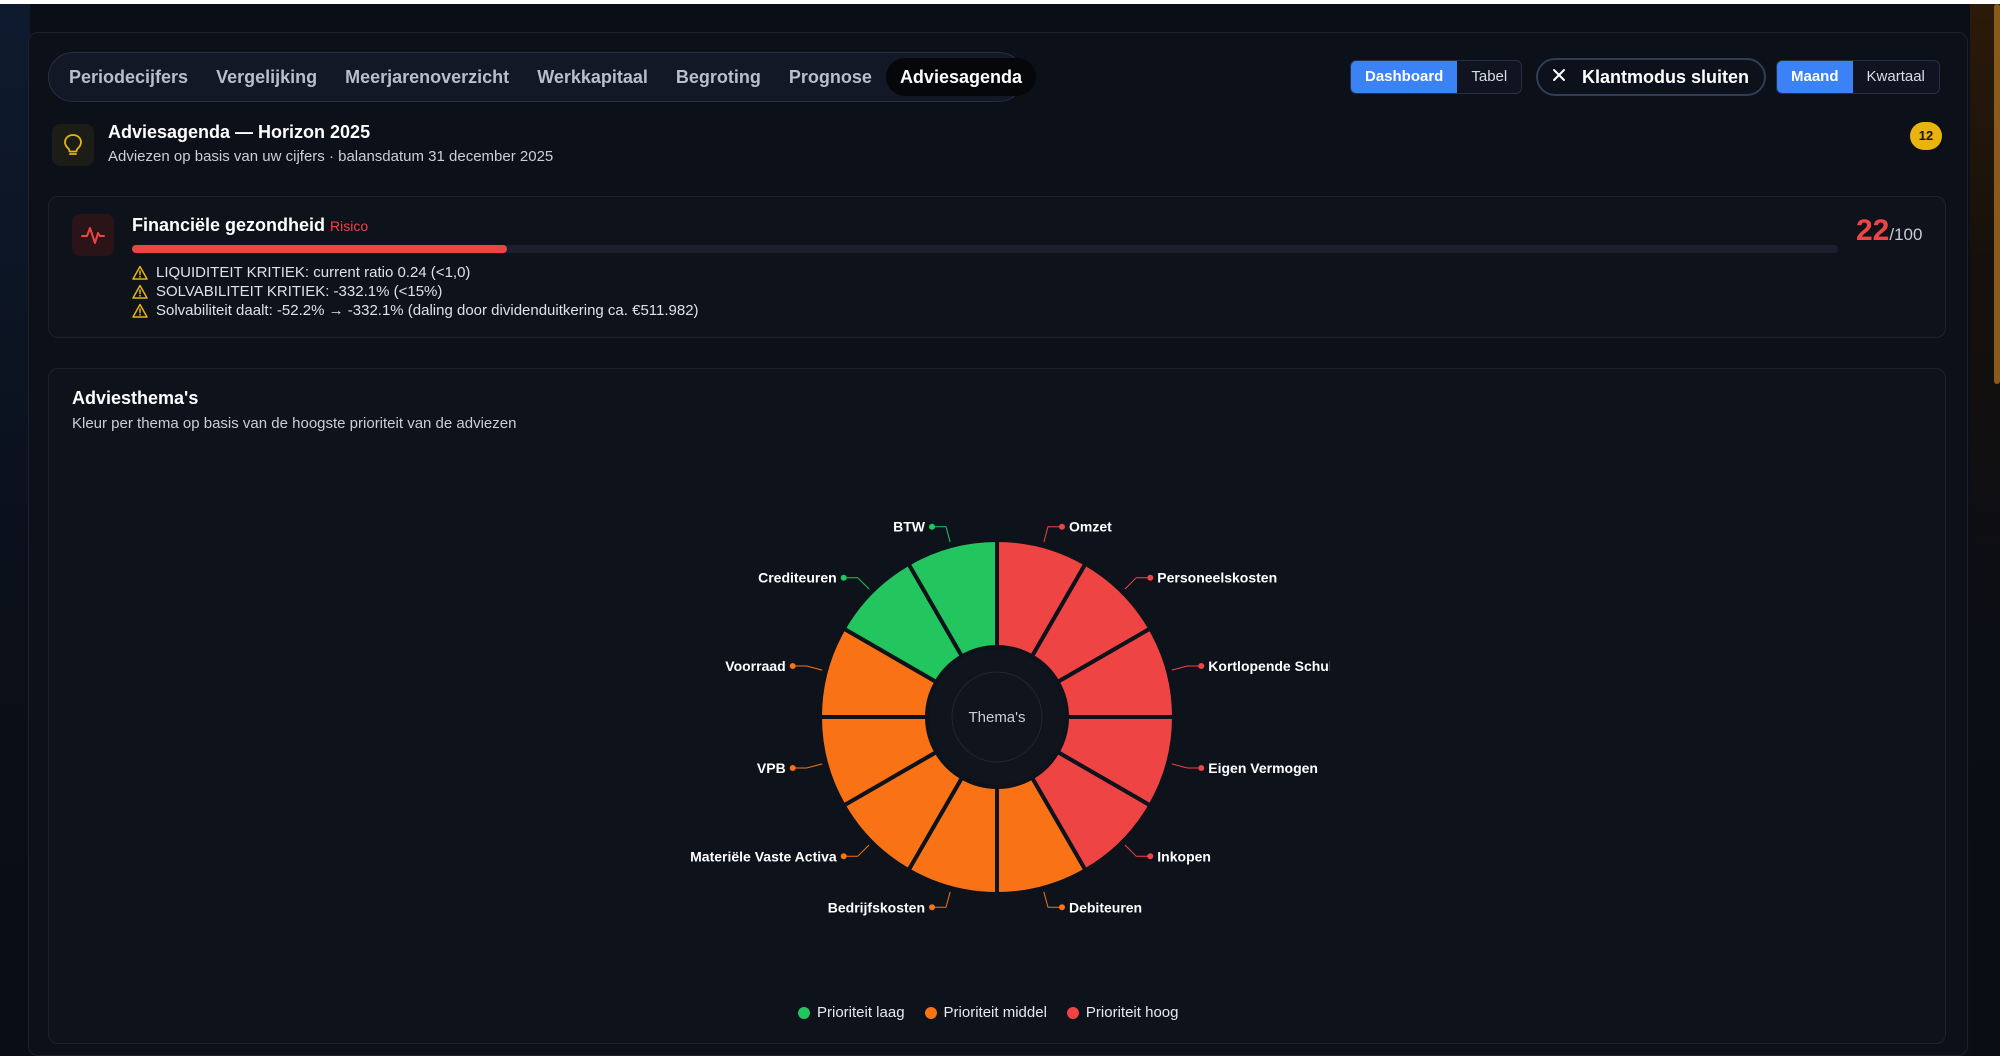 The image size is (2000, 1056). What do you see at coordinates (1489, 76) in the screenshot?
I see `table-button: Tabel` at bounding box center [1489, 76].